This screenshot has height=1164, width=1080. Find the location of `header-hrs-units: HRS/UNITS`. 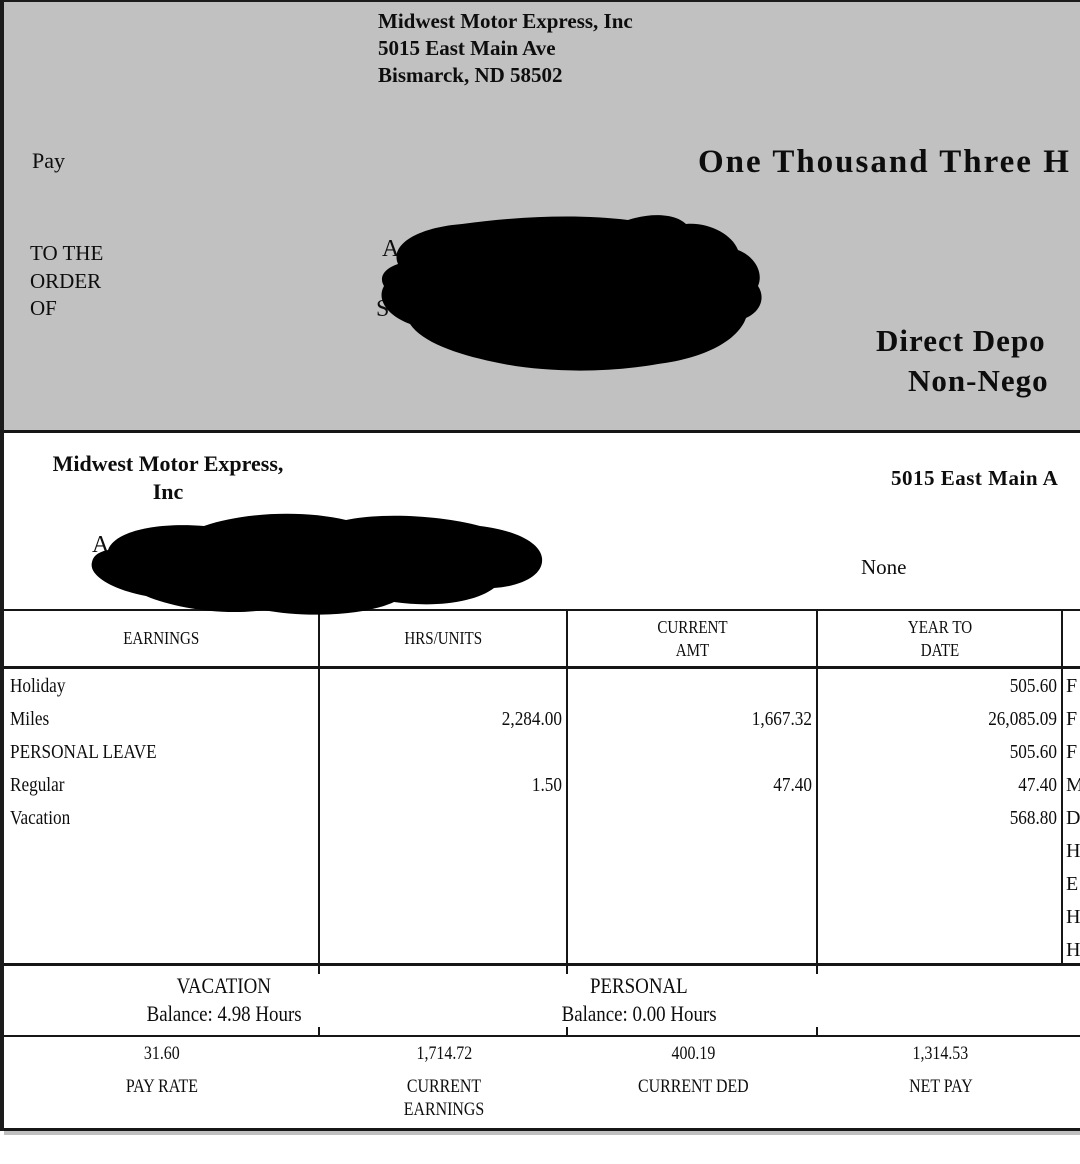

header-hrs-units: HRS/UNITS is located at coordinates (443, 638).